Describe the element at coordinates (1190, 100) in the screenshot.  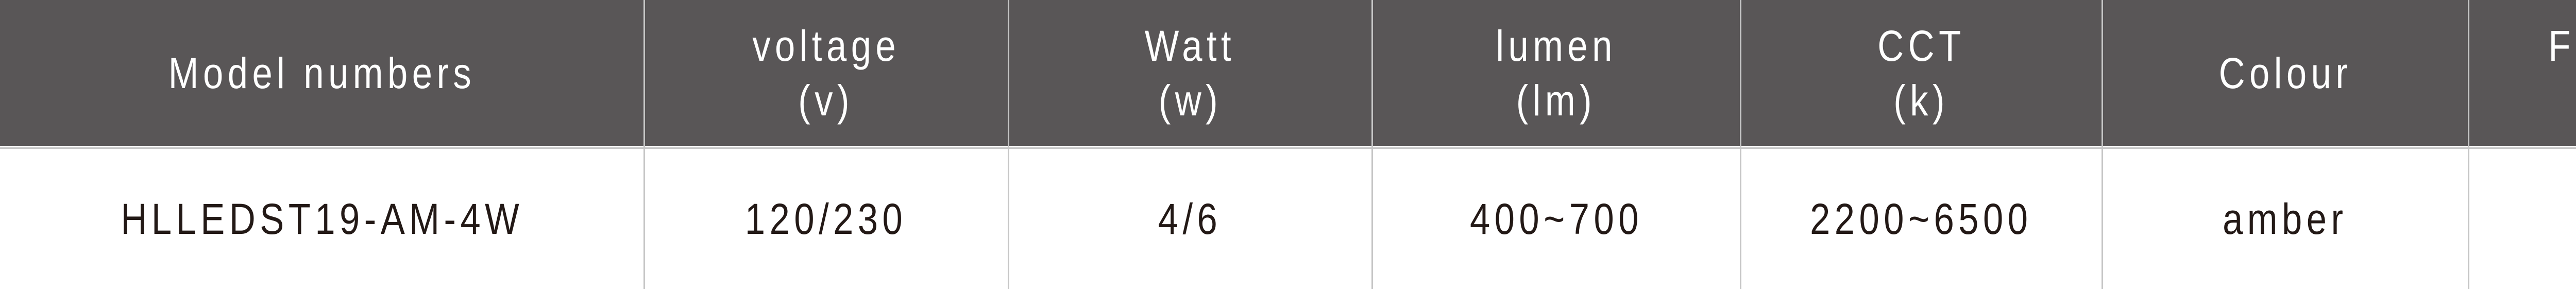
I see `header-label-unit: (w)` at that location.